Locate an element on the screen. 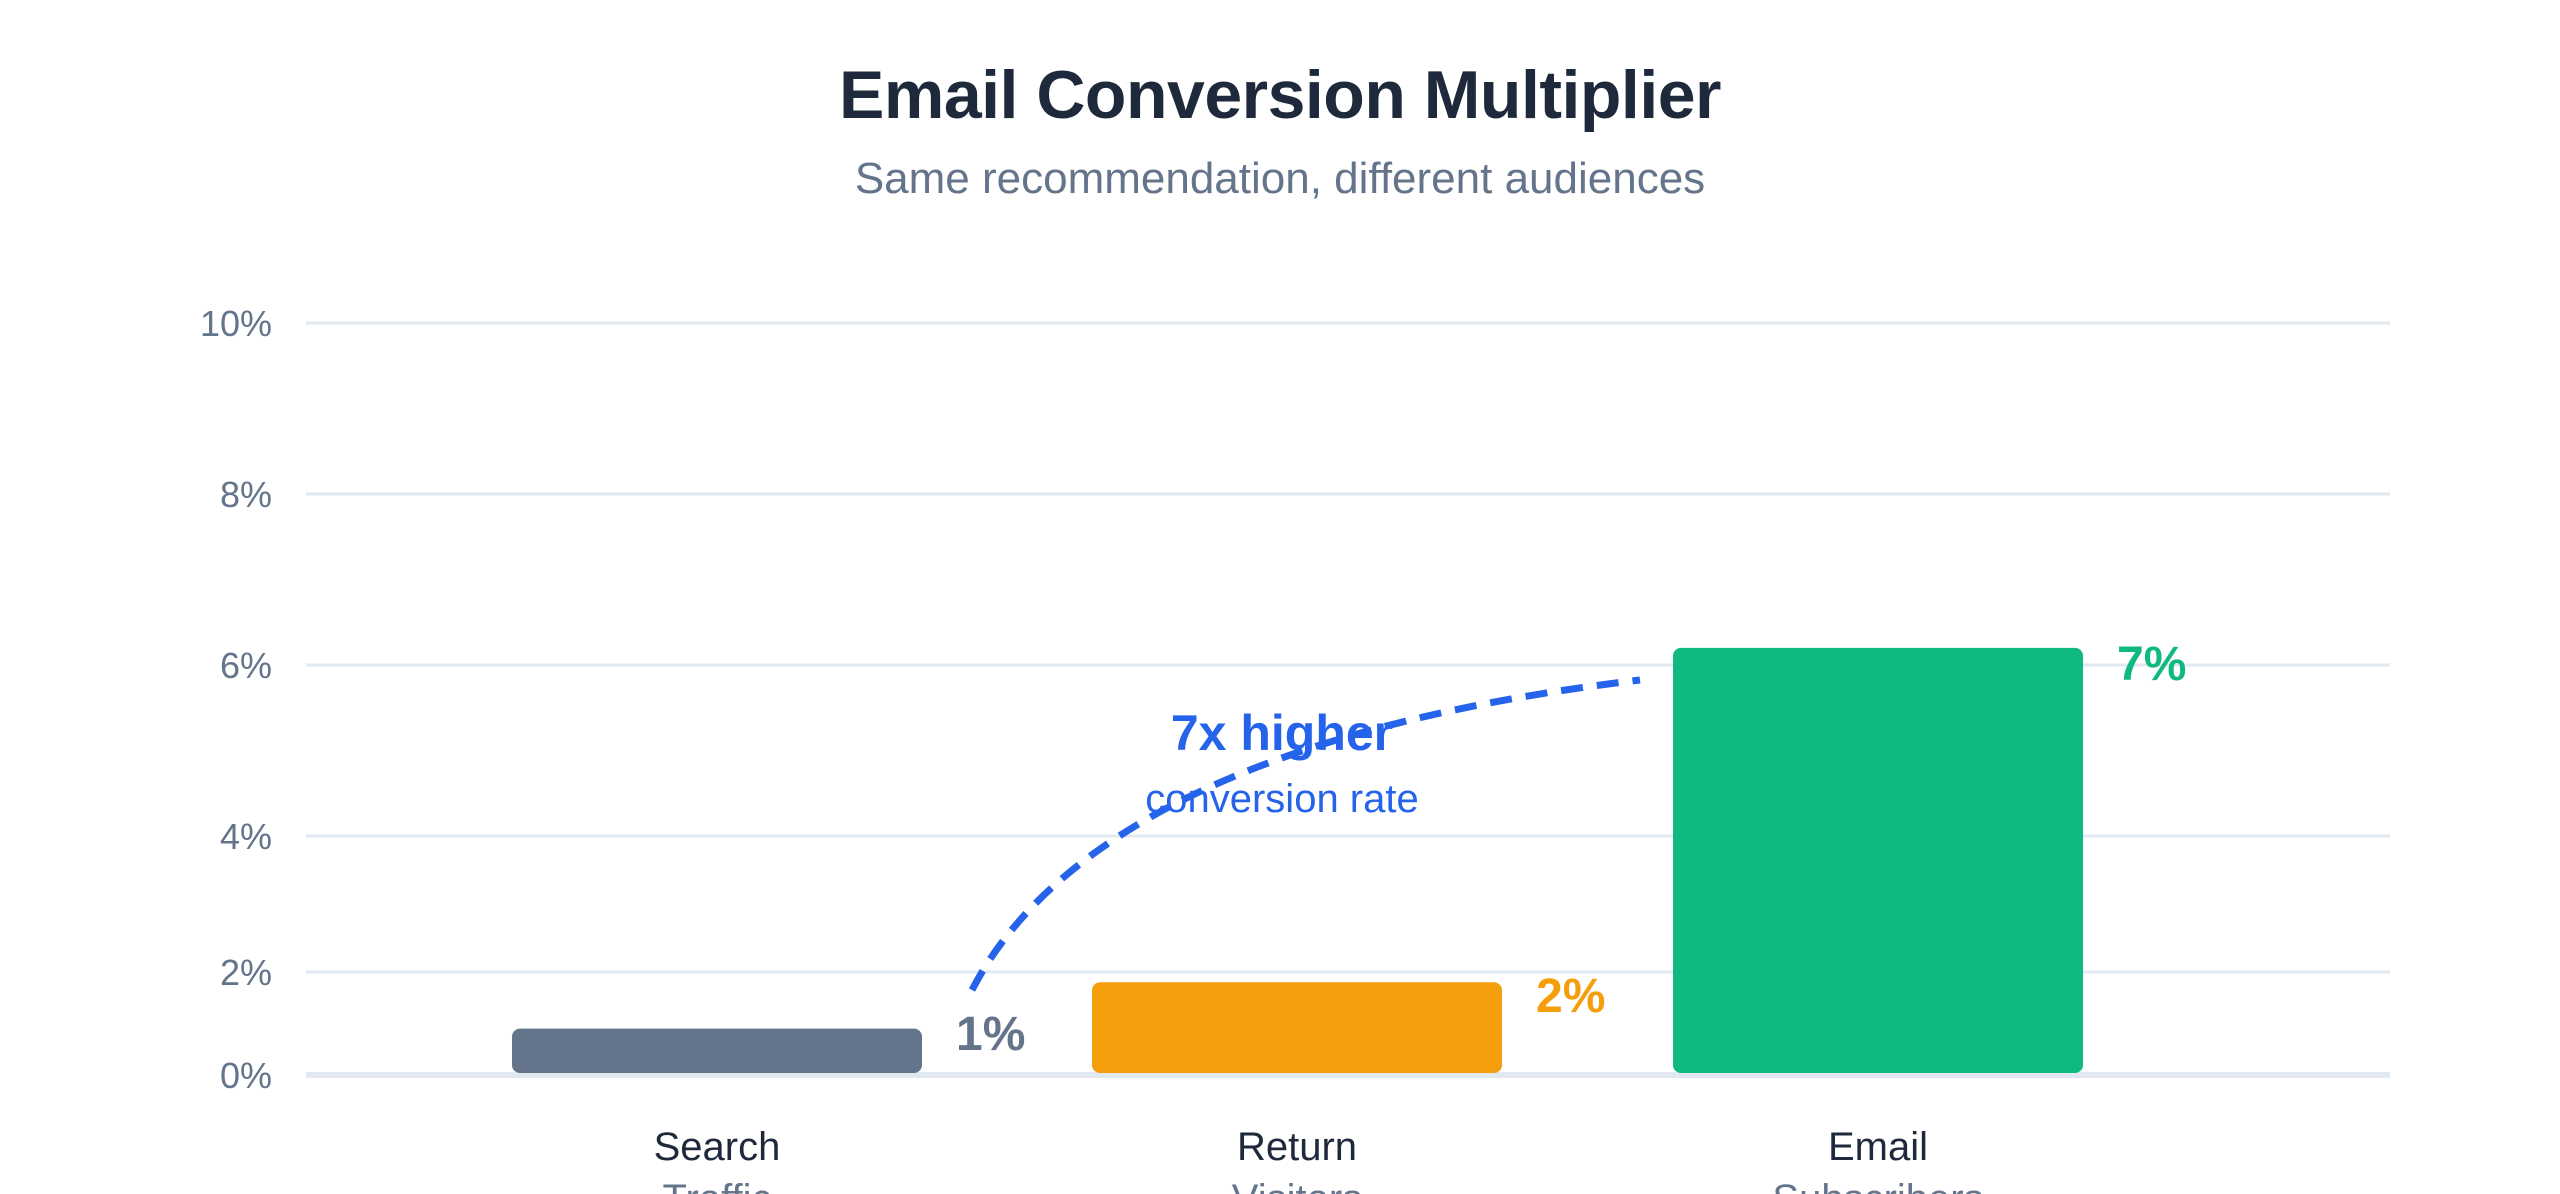 Image resolution: width=2560 pixels, height=1194 pixels. annotation-subtitle: conversion rate is located at coordinates (1281, 799).